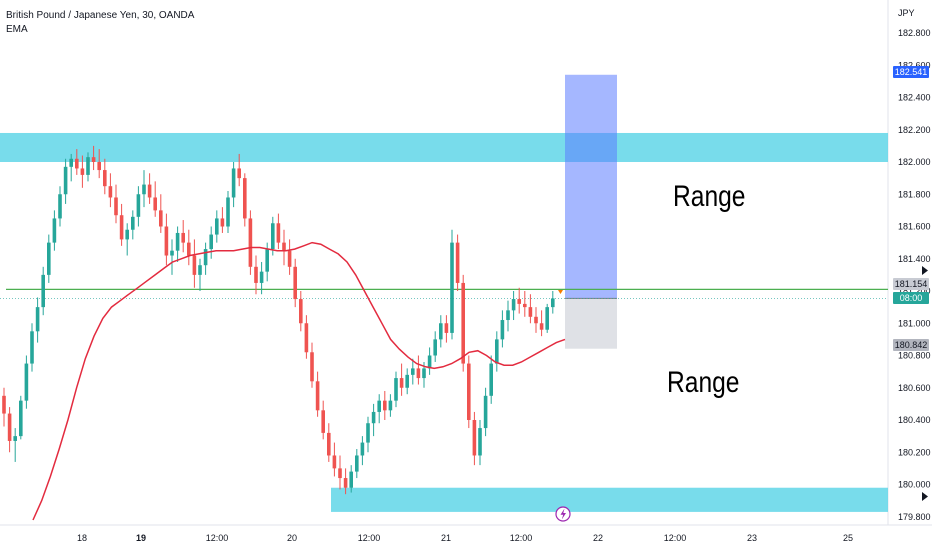 Image resolution: width=932 pixels, height=550 pixels. Describe the element at coordinates (914, 356) in the screenshot. I see `price-tick-label: 180.800` at that location.